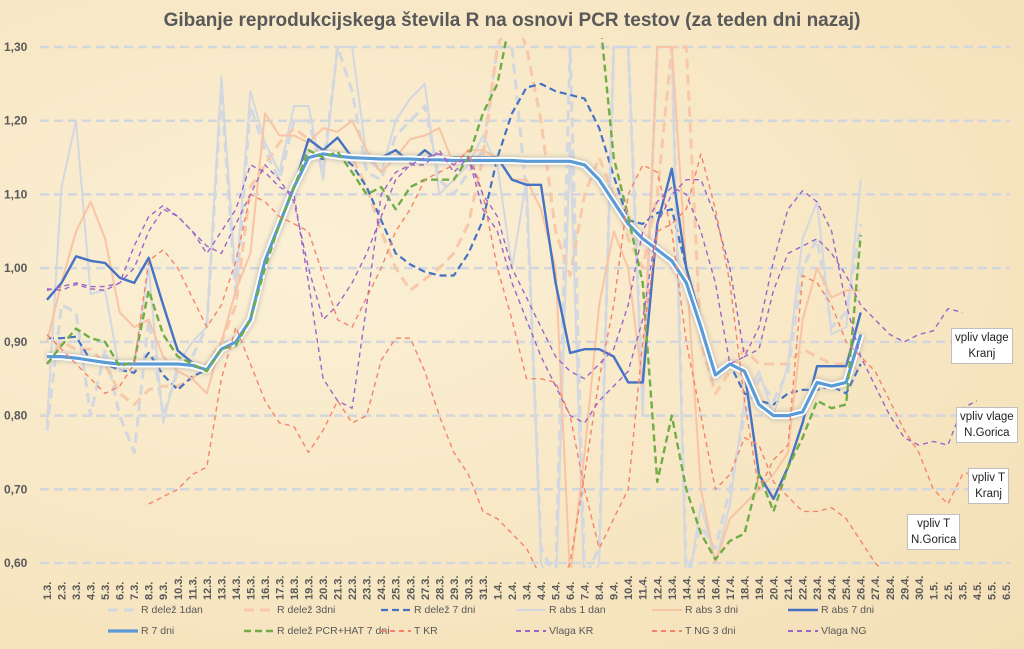  What do you see at coordinates (397, 588) in the screenshot?
I see `x-tick-label: 25.3.` at bounding box center [397, 588].